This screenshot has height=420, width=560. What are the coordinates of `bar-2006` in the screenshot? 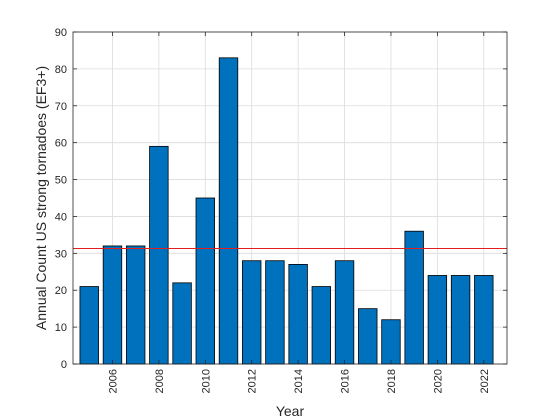 It's located at (112, 305).